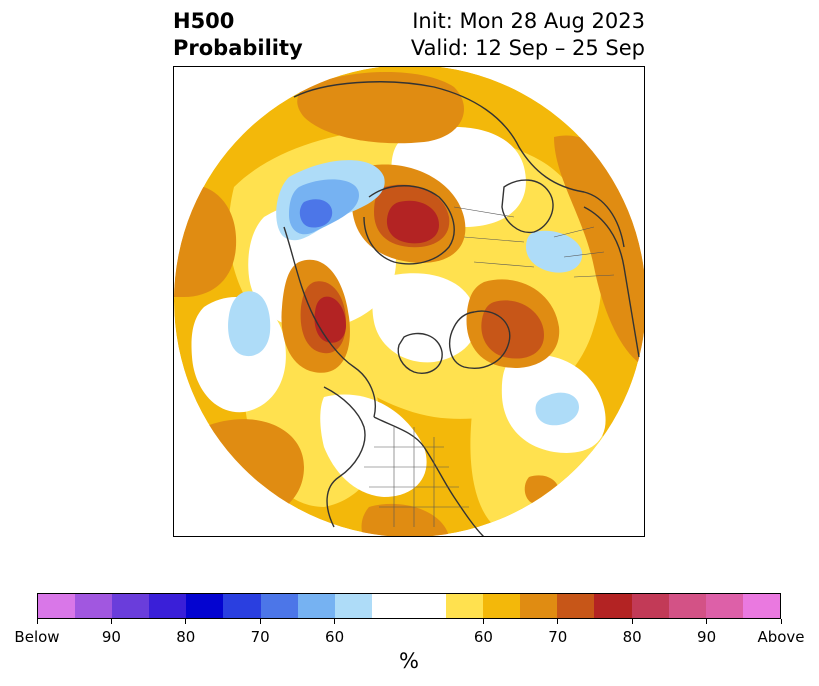 The image size is (819, 686). I want to click on orange-region-east-pacific, so click(245, 471).